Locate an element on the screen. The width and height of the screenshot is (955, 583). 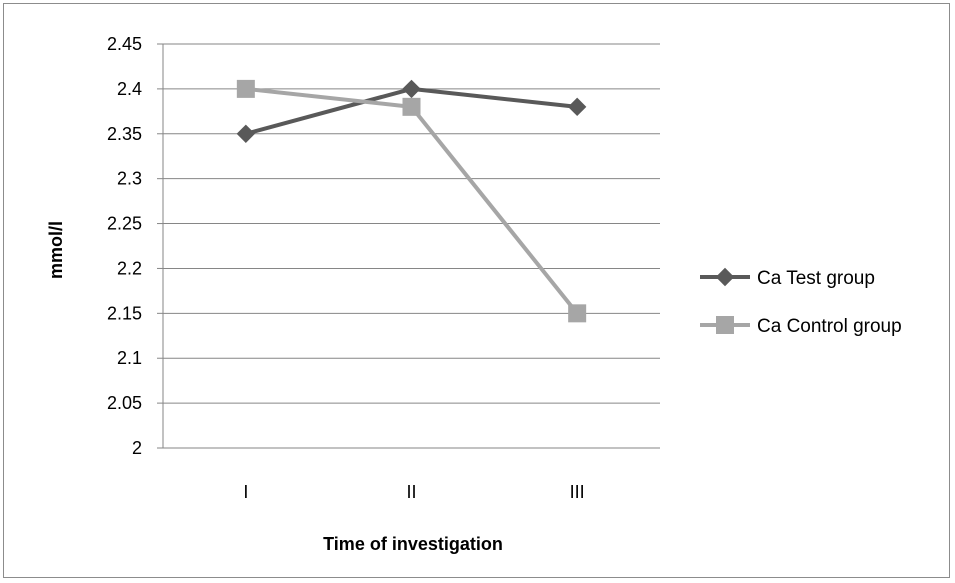
legend-item-test: Ca Test group is located at coordinates (787, 278).